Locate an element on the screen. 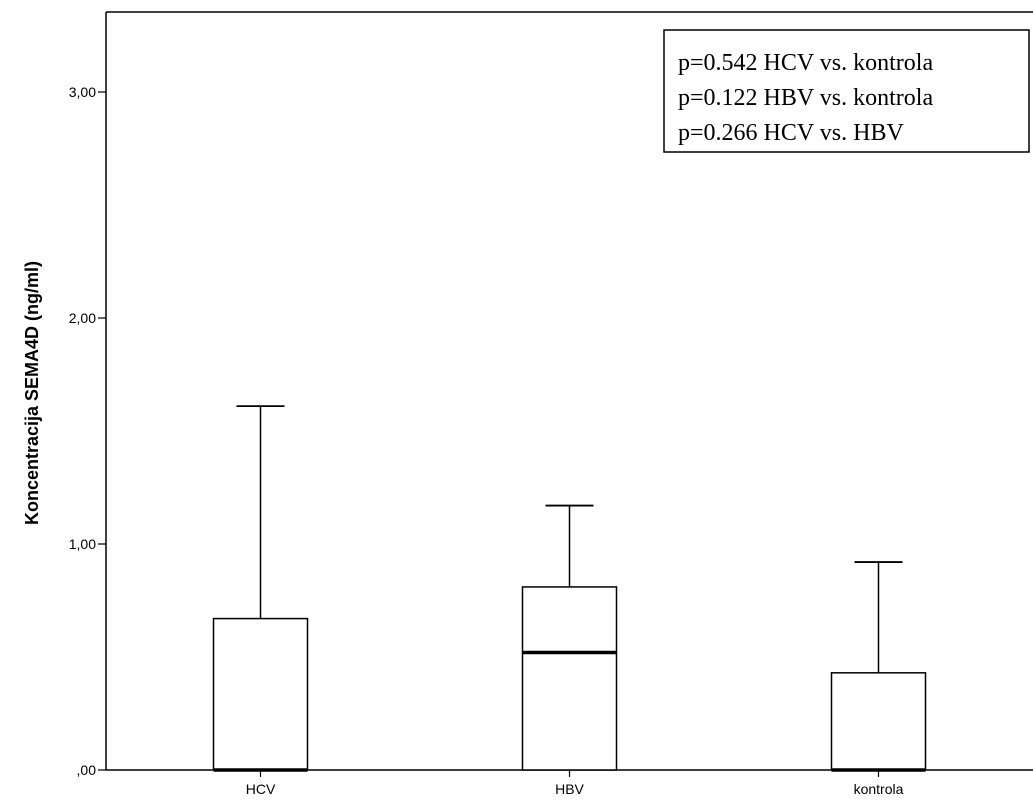 This screenshot has width=1033, height=803. y-axis-ticks: ,00 1,00 2,00 3,00 is located at coordinates (87, 431).